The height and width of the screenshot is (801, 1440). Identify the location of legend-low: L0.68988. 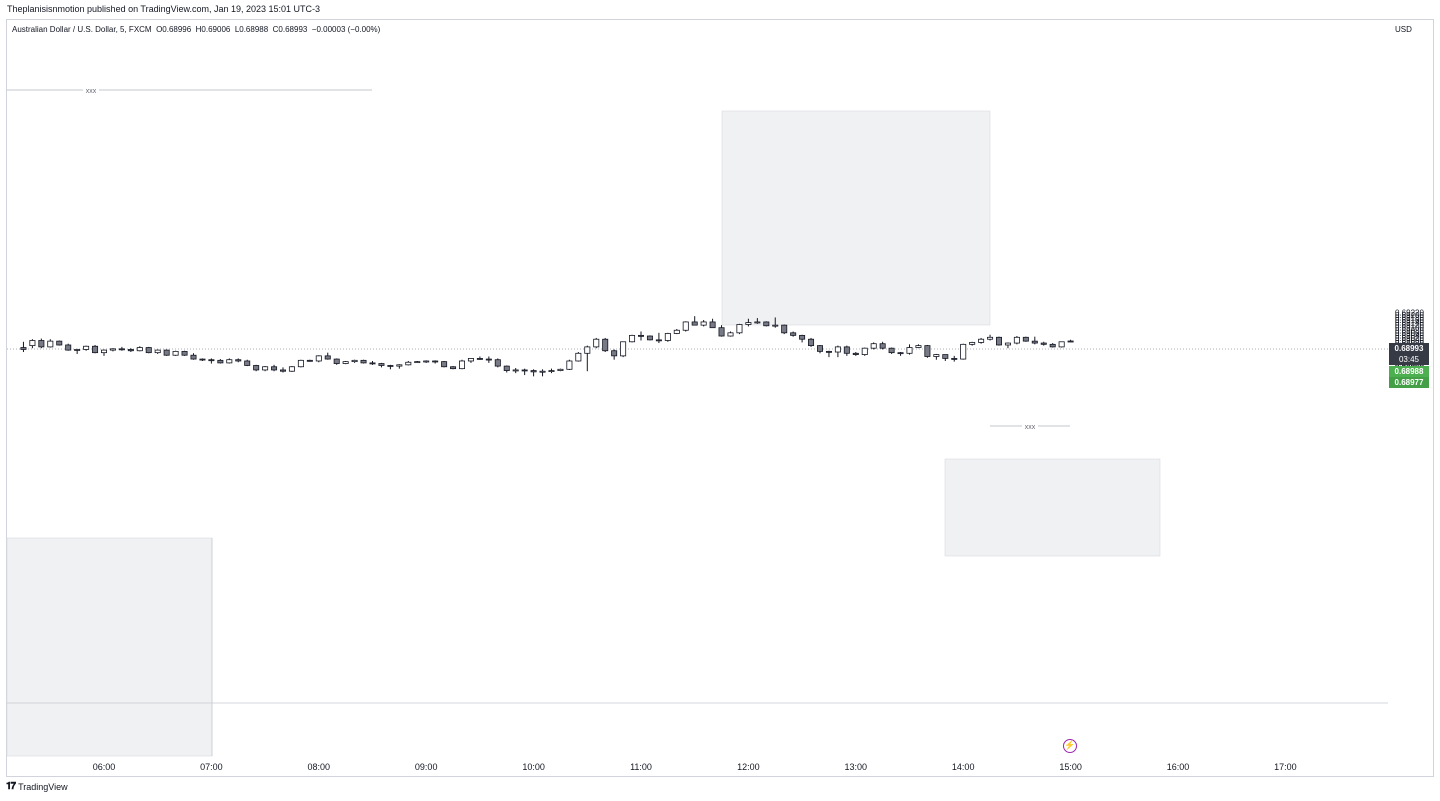
(251, 29).